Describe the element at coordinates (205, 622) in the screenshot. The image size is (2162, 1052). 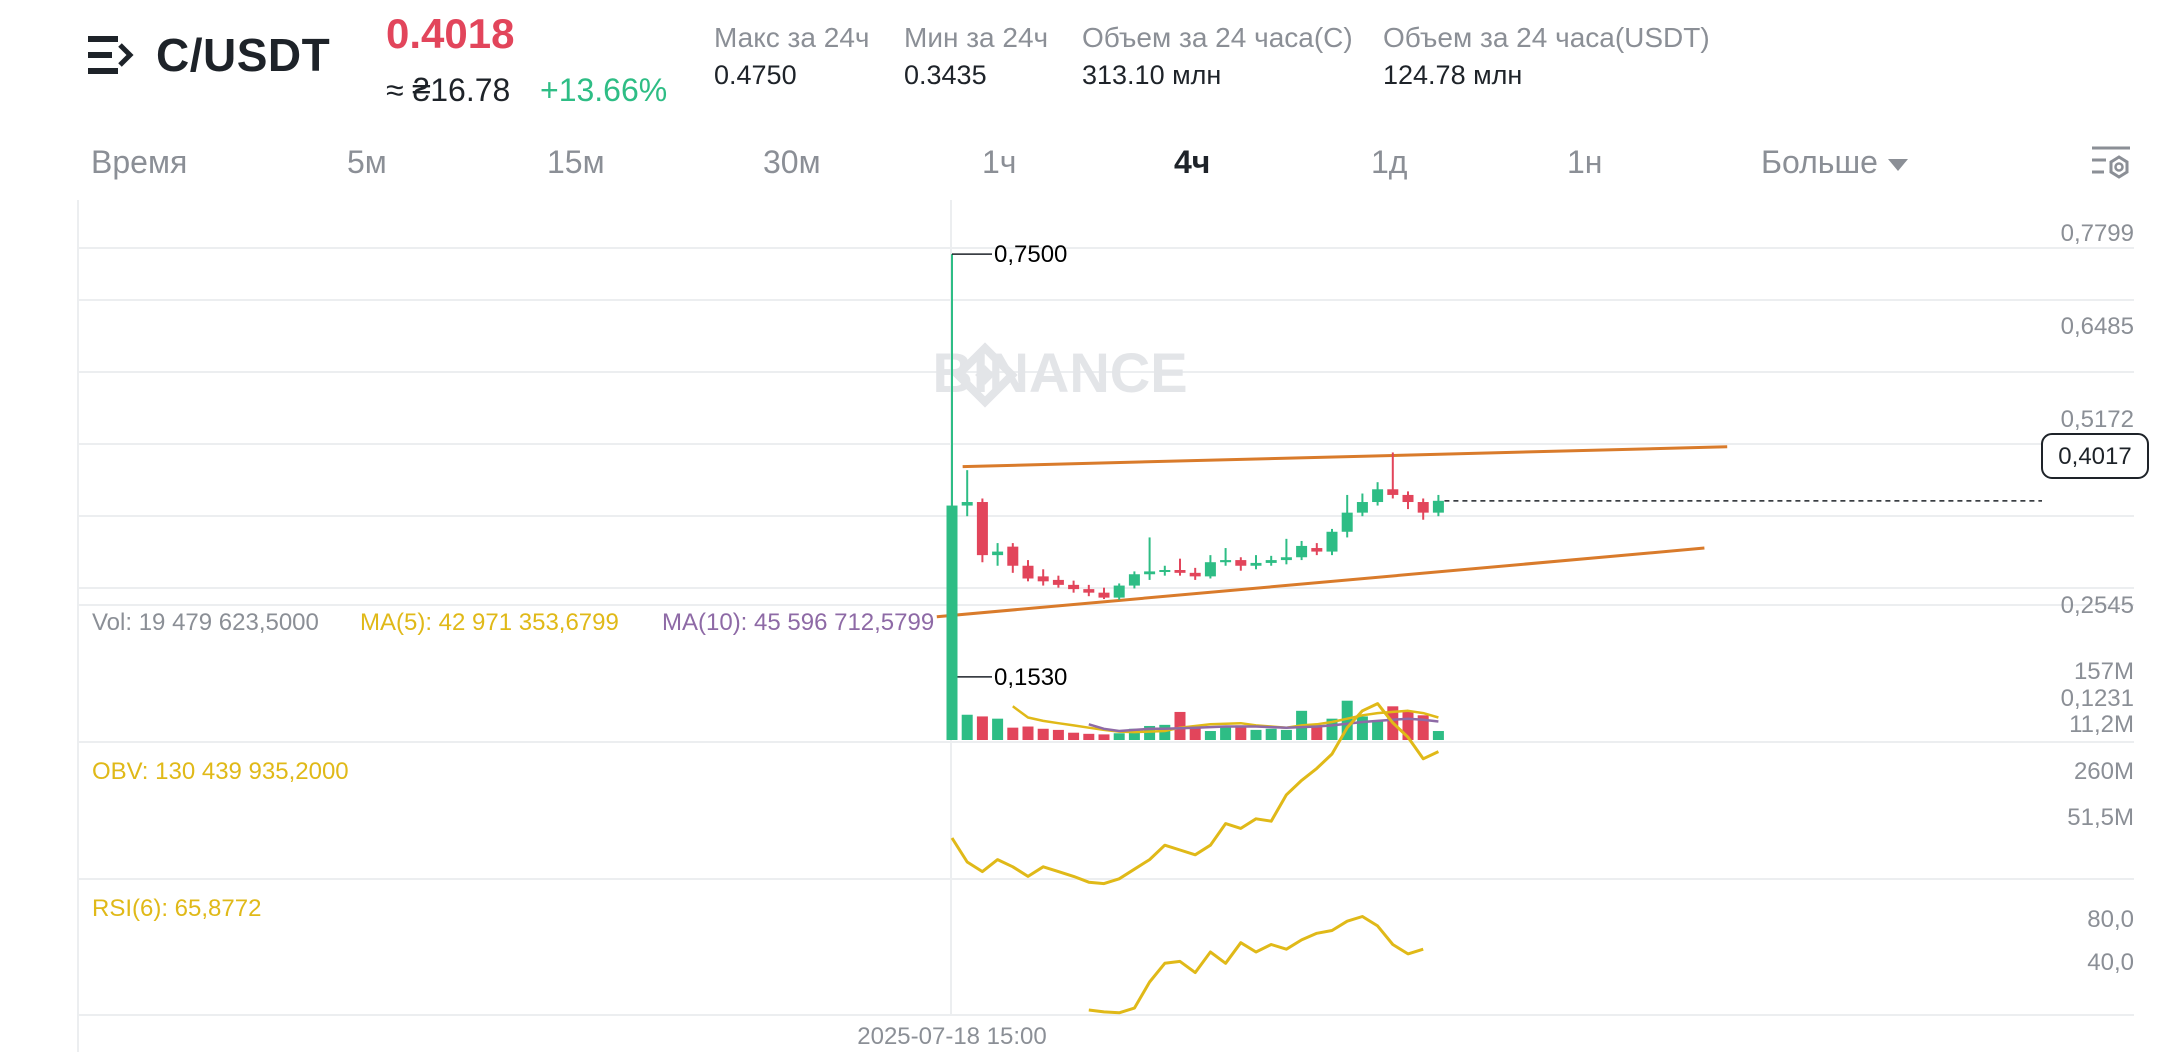
I see `volume-label: Vol: 19 479 623,5000` at that location.